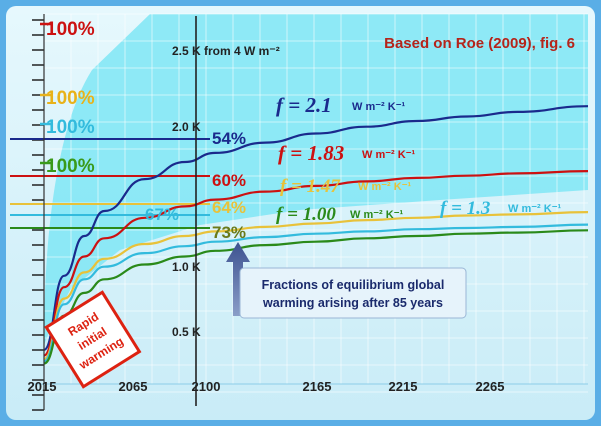 This screenshot has height=431, width=601. What do you see at coordinates (479, 43) in the screenshot?
I see `chart-title: Based on Roe (2009), fig. 6` at bounding box center [479, 43].